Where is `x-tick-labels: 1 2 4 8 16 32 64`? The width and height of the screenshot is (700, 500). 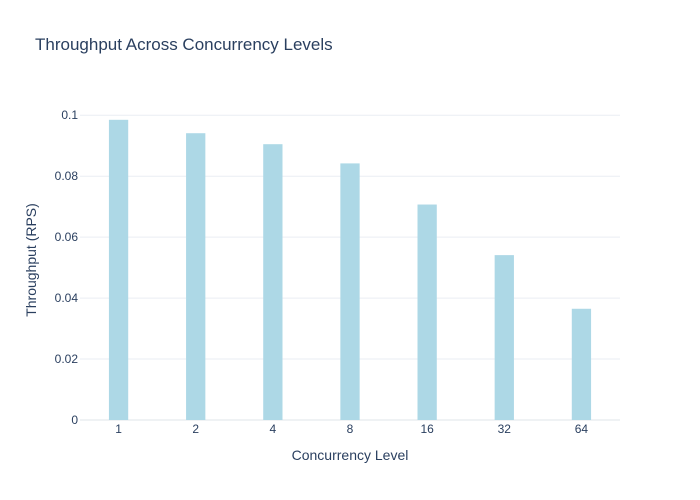 x-tick-labels: 1 2 4 8 16 32 64 is located at coordinates (351, 429).